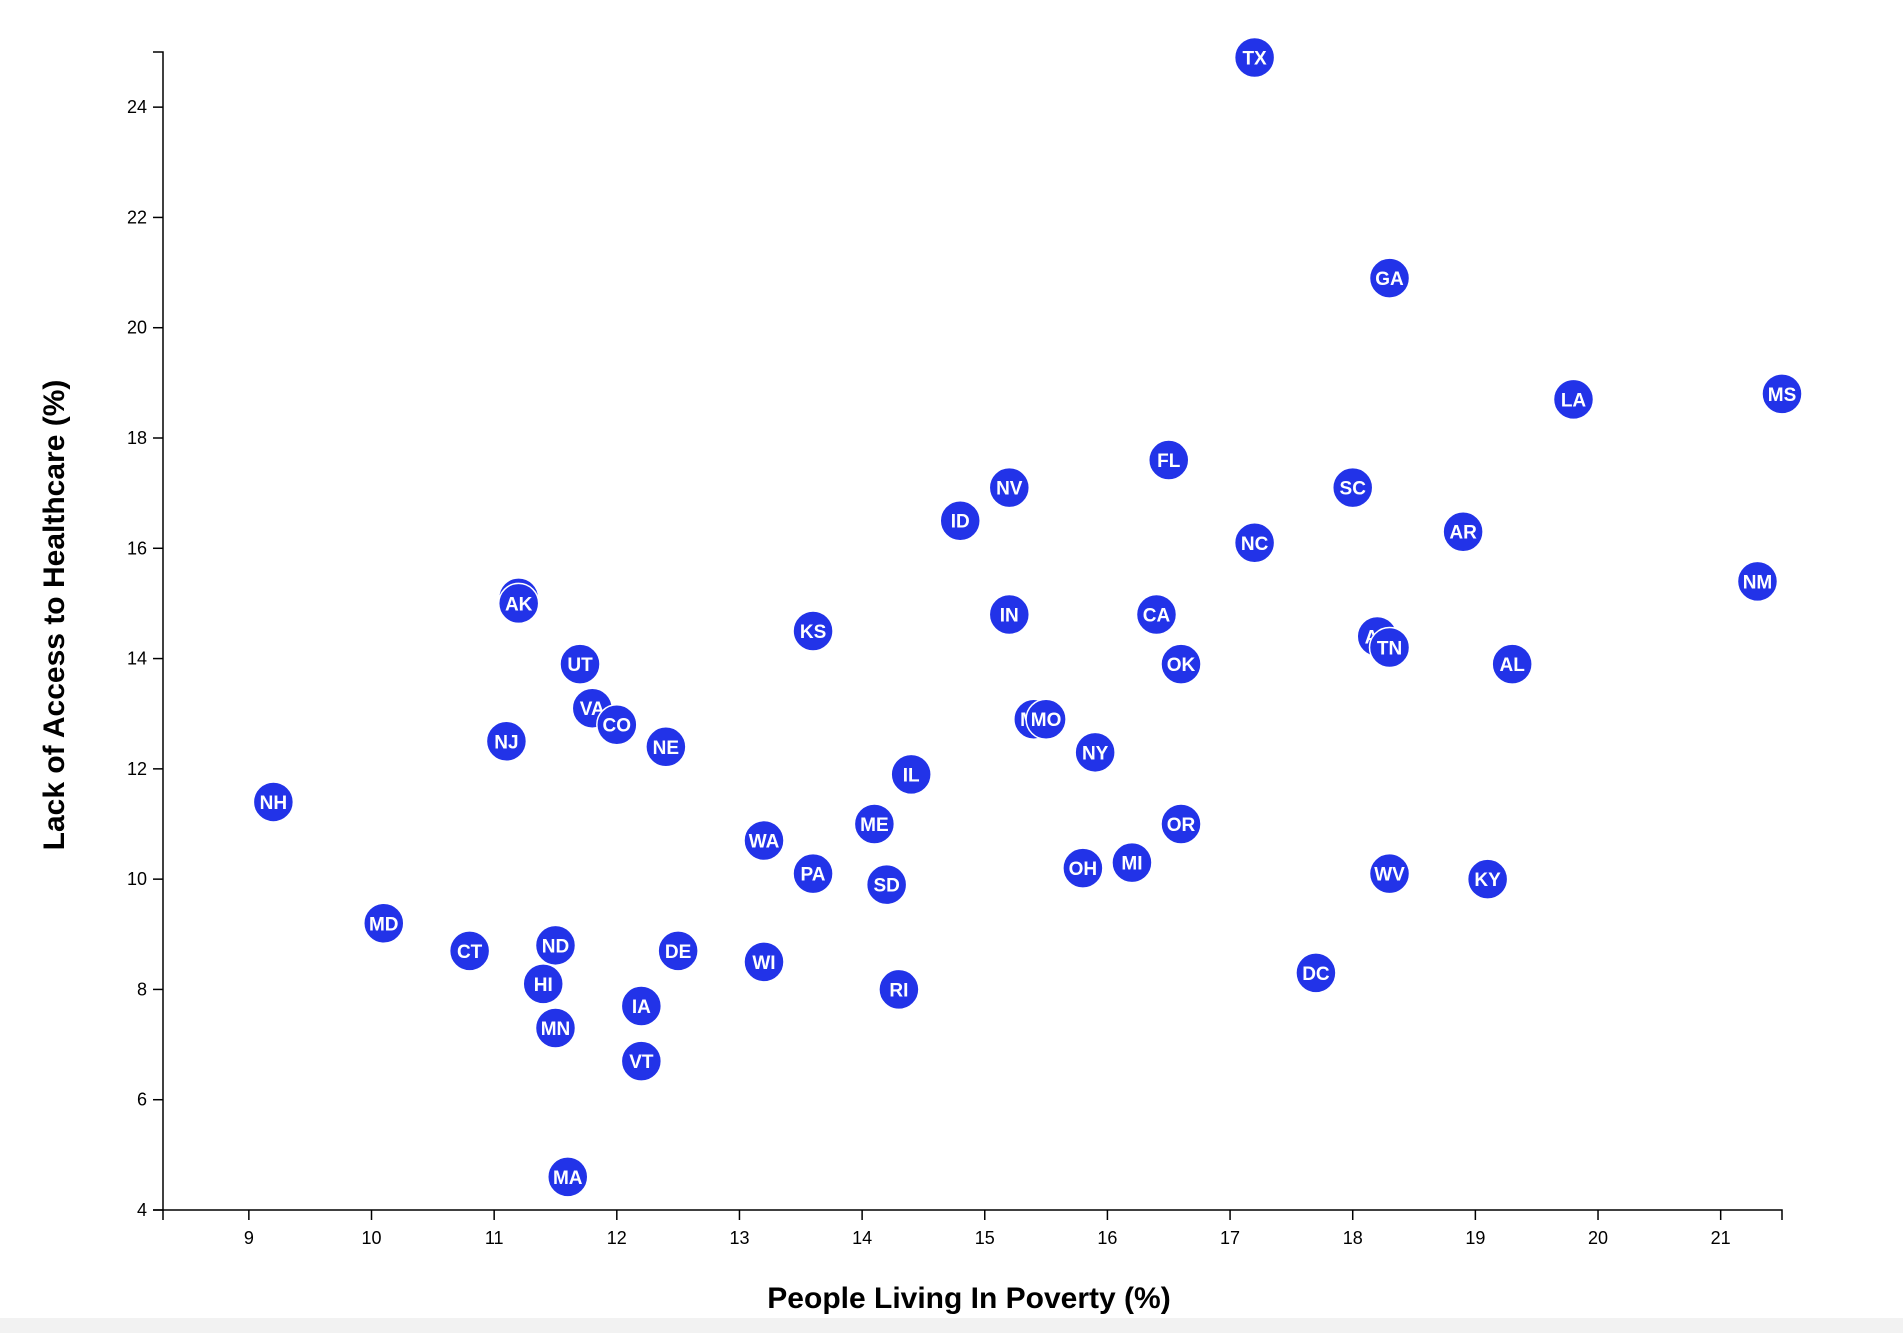  What do you see at coordinates (158, 631) in the screenshot?
I see `y-axis-line` at bounding box center [158, 631].